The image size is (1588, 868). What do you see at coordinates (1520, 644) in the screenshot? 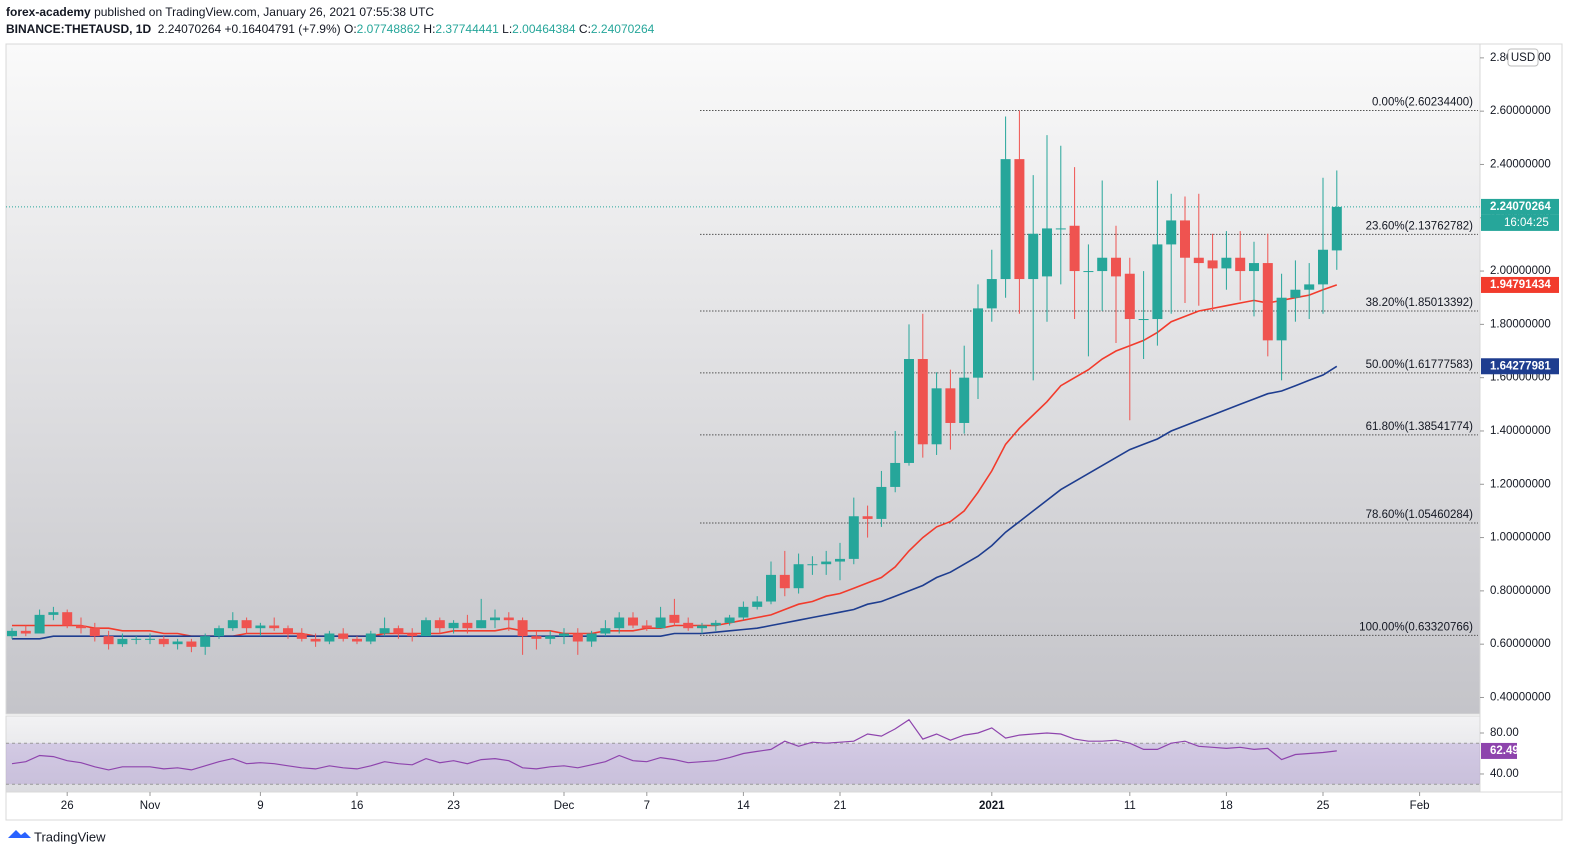
I see `y-tick-label: 0.60000000` at bounding box center [1520, 644].